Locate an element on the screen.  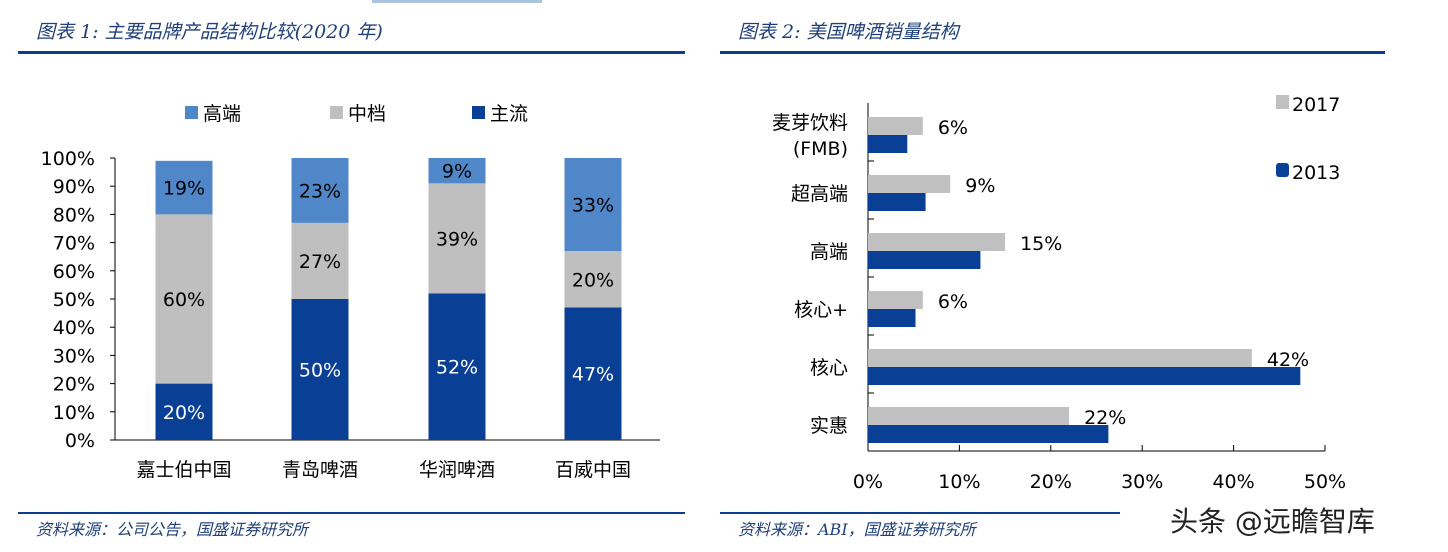
y-tick-label: 核心+ is located at coordinates (821, 310).